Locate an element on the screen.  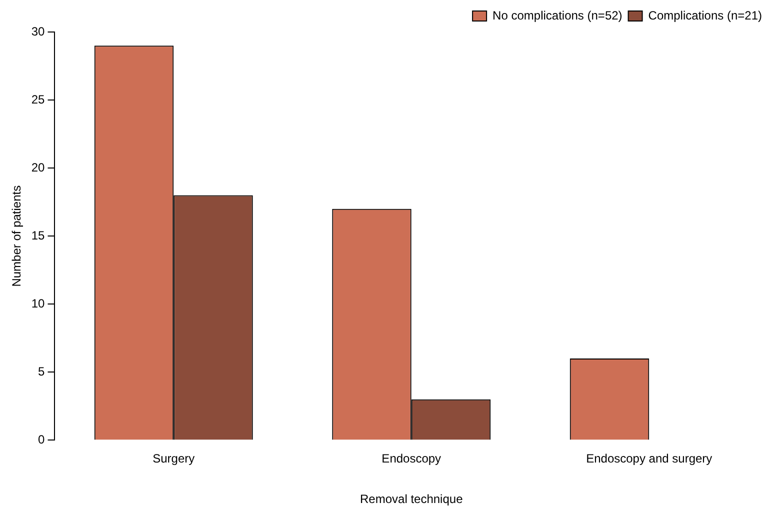
x-tick-label: Surgery is located at coordinates (173, 459).